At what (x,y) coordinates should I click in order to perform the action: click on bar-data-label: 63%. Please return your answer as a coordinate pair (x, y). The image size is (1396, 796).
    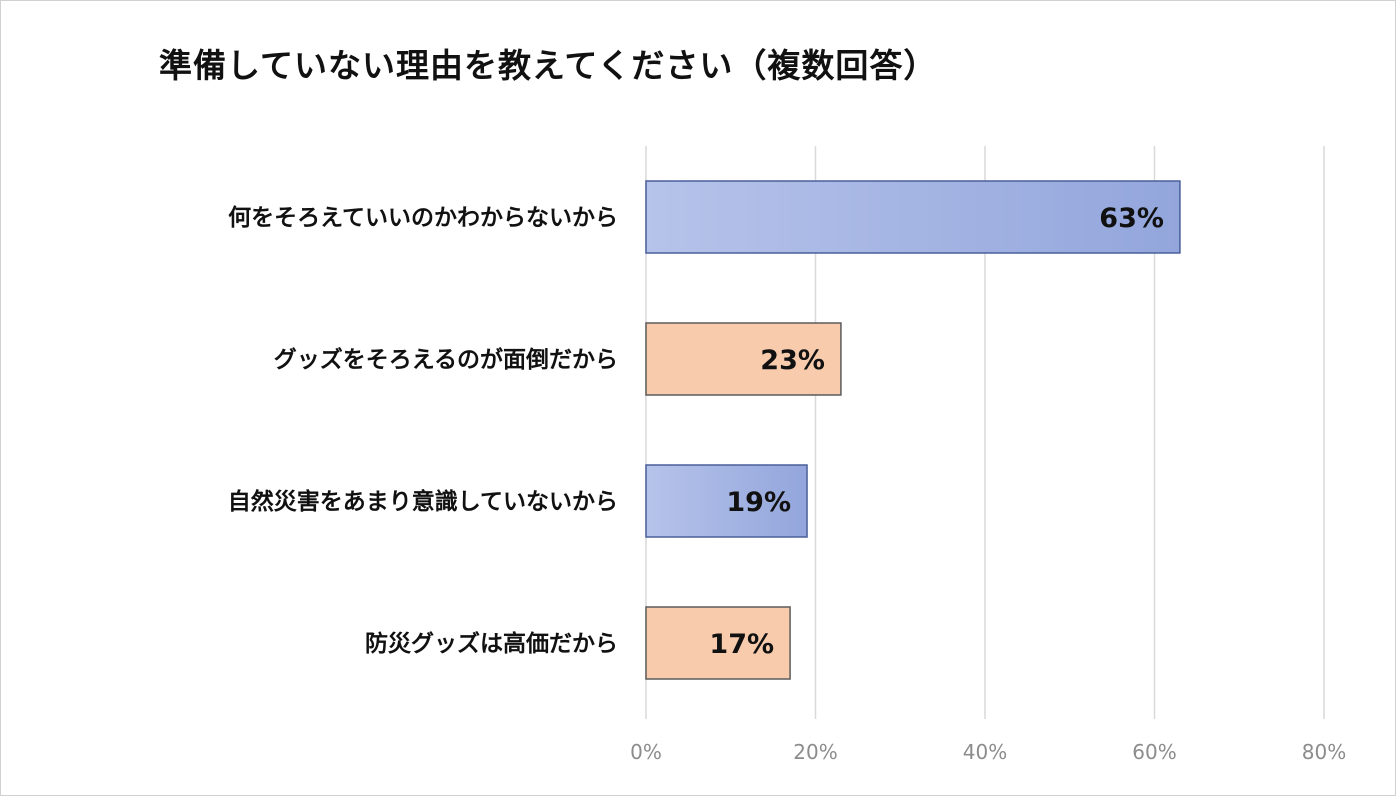
    Looking at the image, I should click on (1131, 218).